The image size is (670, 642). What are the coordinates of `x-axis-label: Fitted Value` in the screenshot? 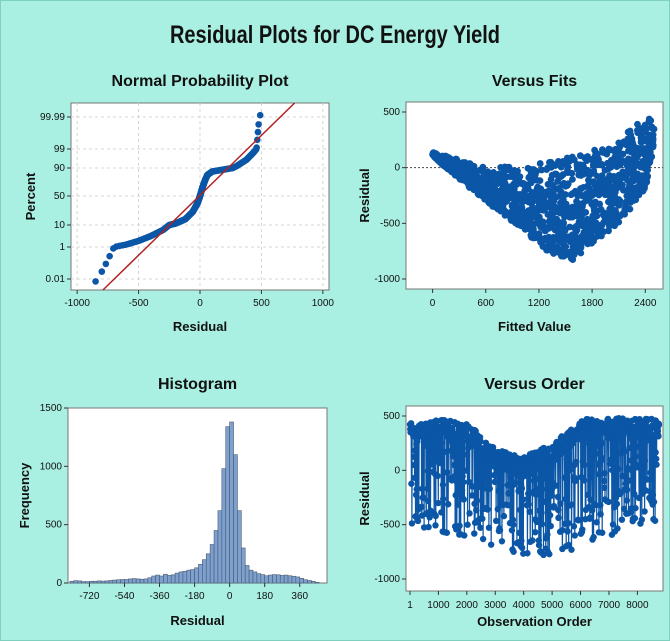 It's located at (534, 326).